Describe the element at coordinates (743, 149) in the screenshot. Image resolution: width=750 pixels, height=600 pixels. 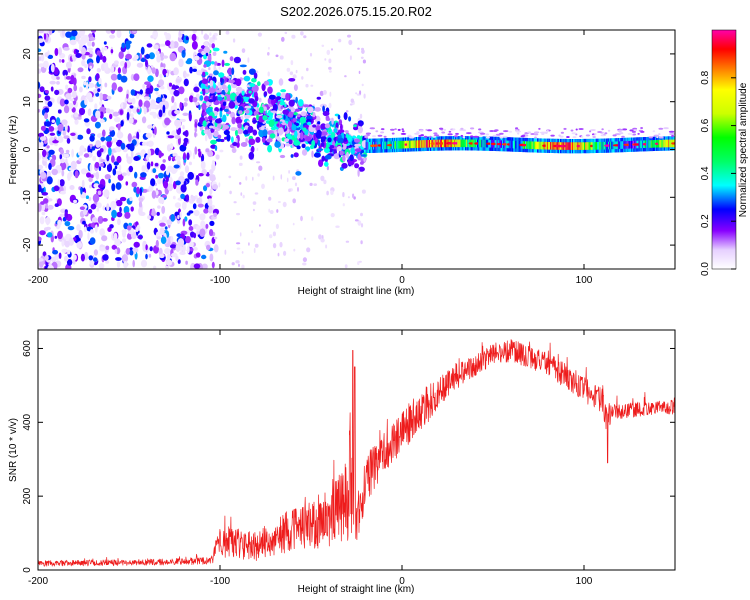
I see `colorbar-label: Normalized spectral amplitude` at that location.